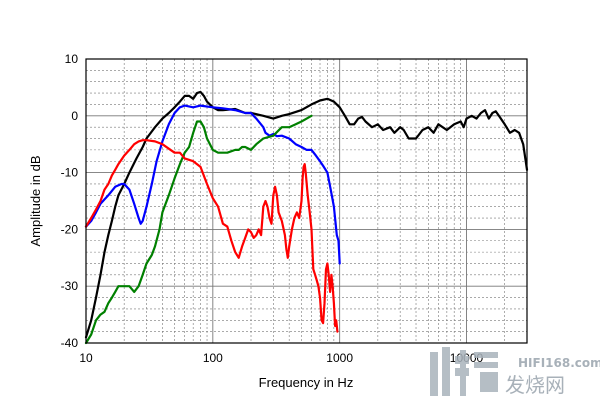  Describe the element at coordinates (339, 358) in the screenshot. I see `x-tick-label: 1000` at that location.